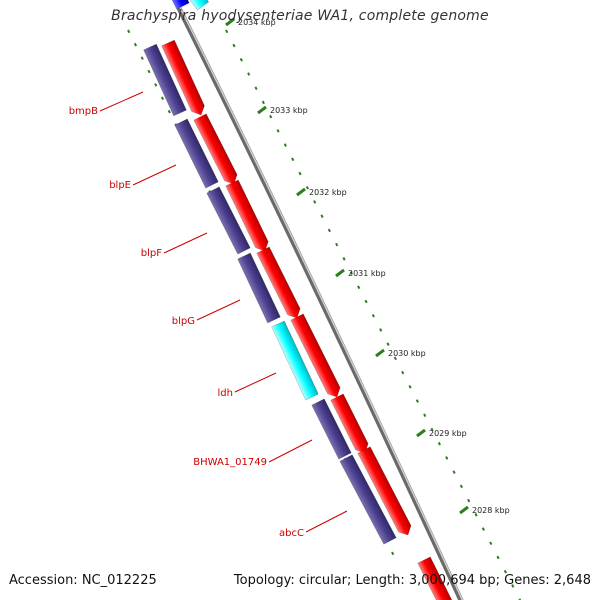 This screenshot has width=600, height=600. What do you see at coordinates (83, 580) in the screenshot?
I see `accession-text: Accession: NC_012225` at bounding box center [83, 580].